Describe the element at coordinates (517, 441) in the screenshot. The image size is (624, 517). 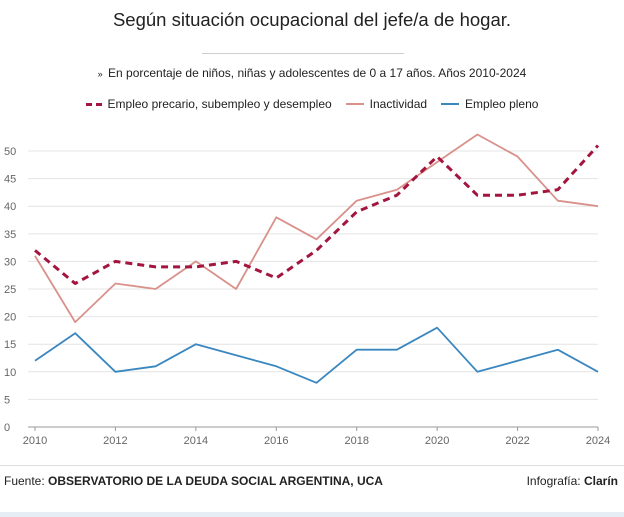
I see `x-tick-label-2022: 2022` at that location.